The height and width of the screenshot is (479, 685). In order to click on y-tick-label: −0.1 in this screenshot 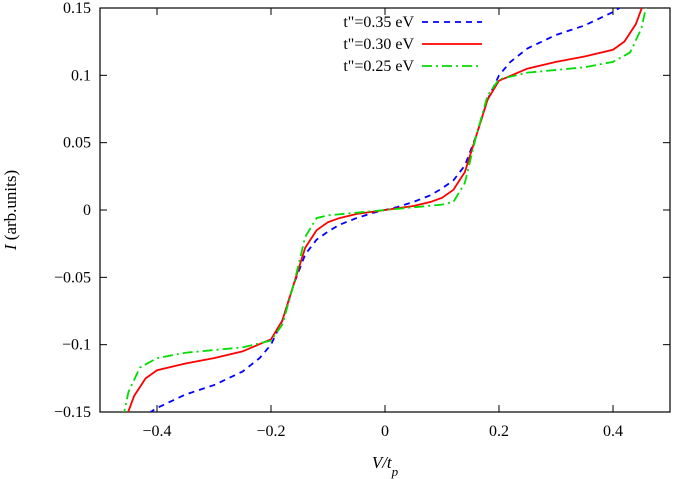, I will do `click(76, 345)`.